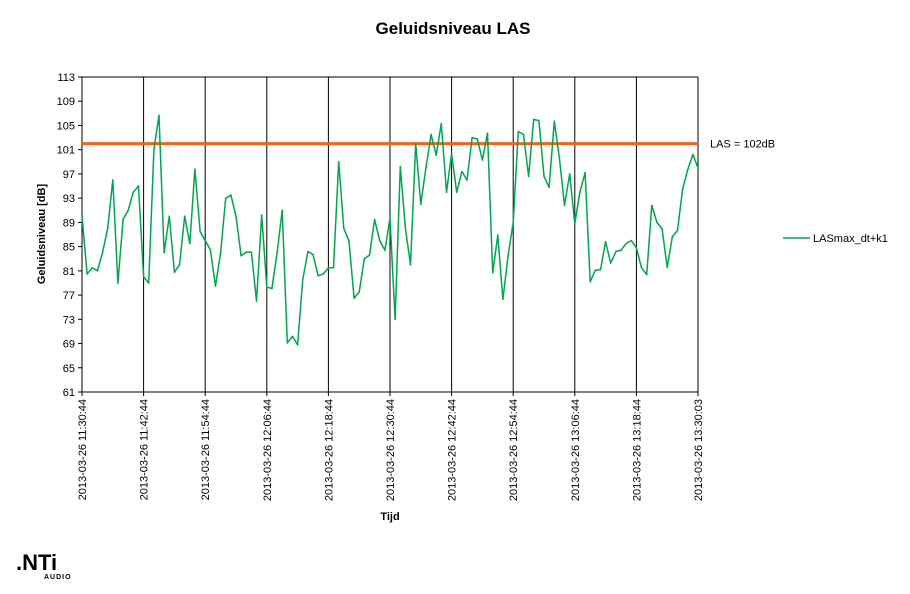 The height and width of the screenshot is (594, 910). Describe the element at coordinates (66, 102) in the screenshot. I see `y-tick-label: 109` at that location.